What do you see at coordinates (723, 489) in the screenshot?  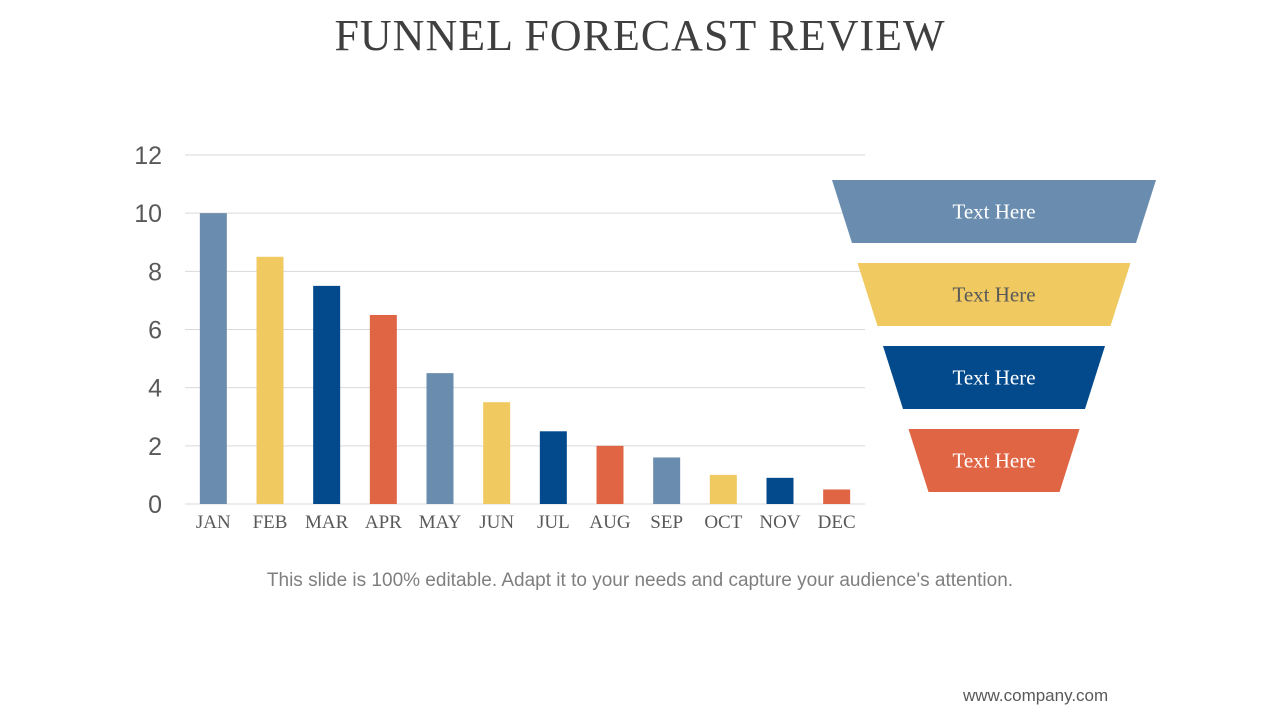 I see `bar-oct` at bounding box center [723, 489].